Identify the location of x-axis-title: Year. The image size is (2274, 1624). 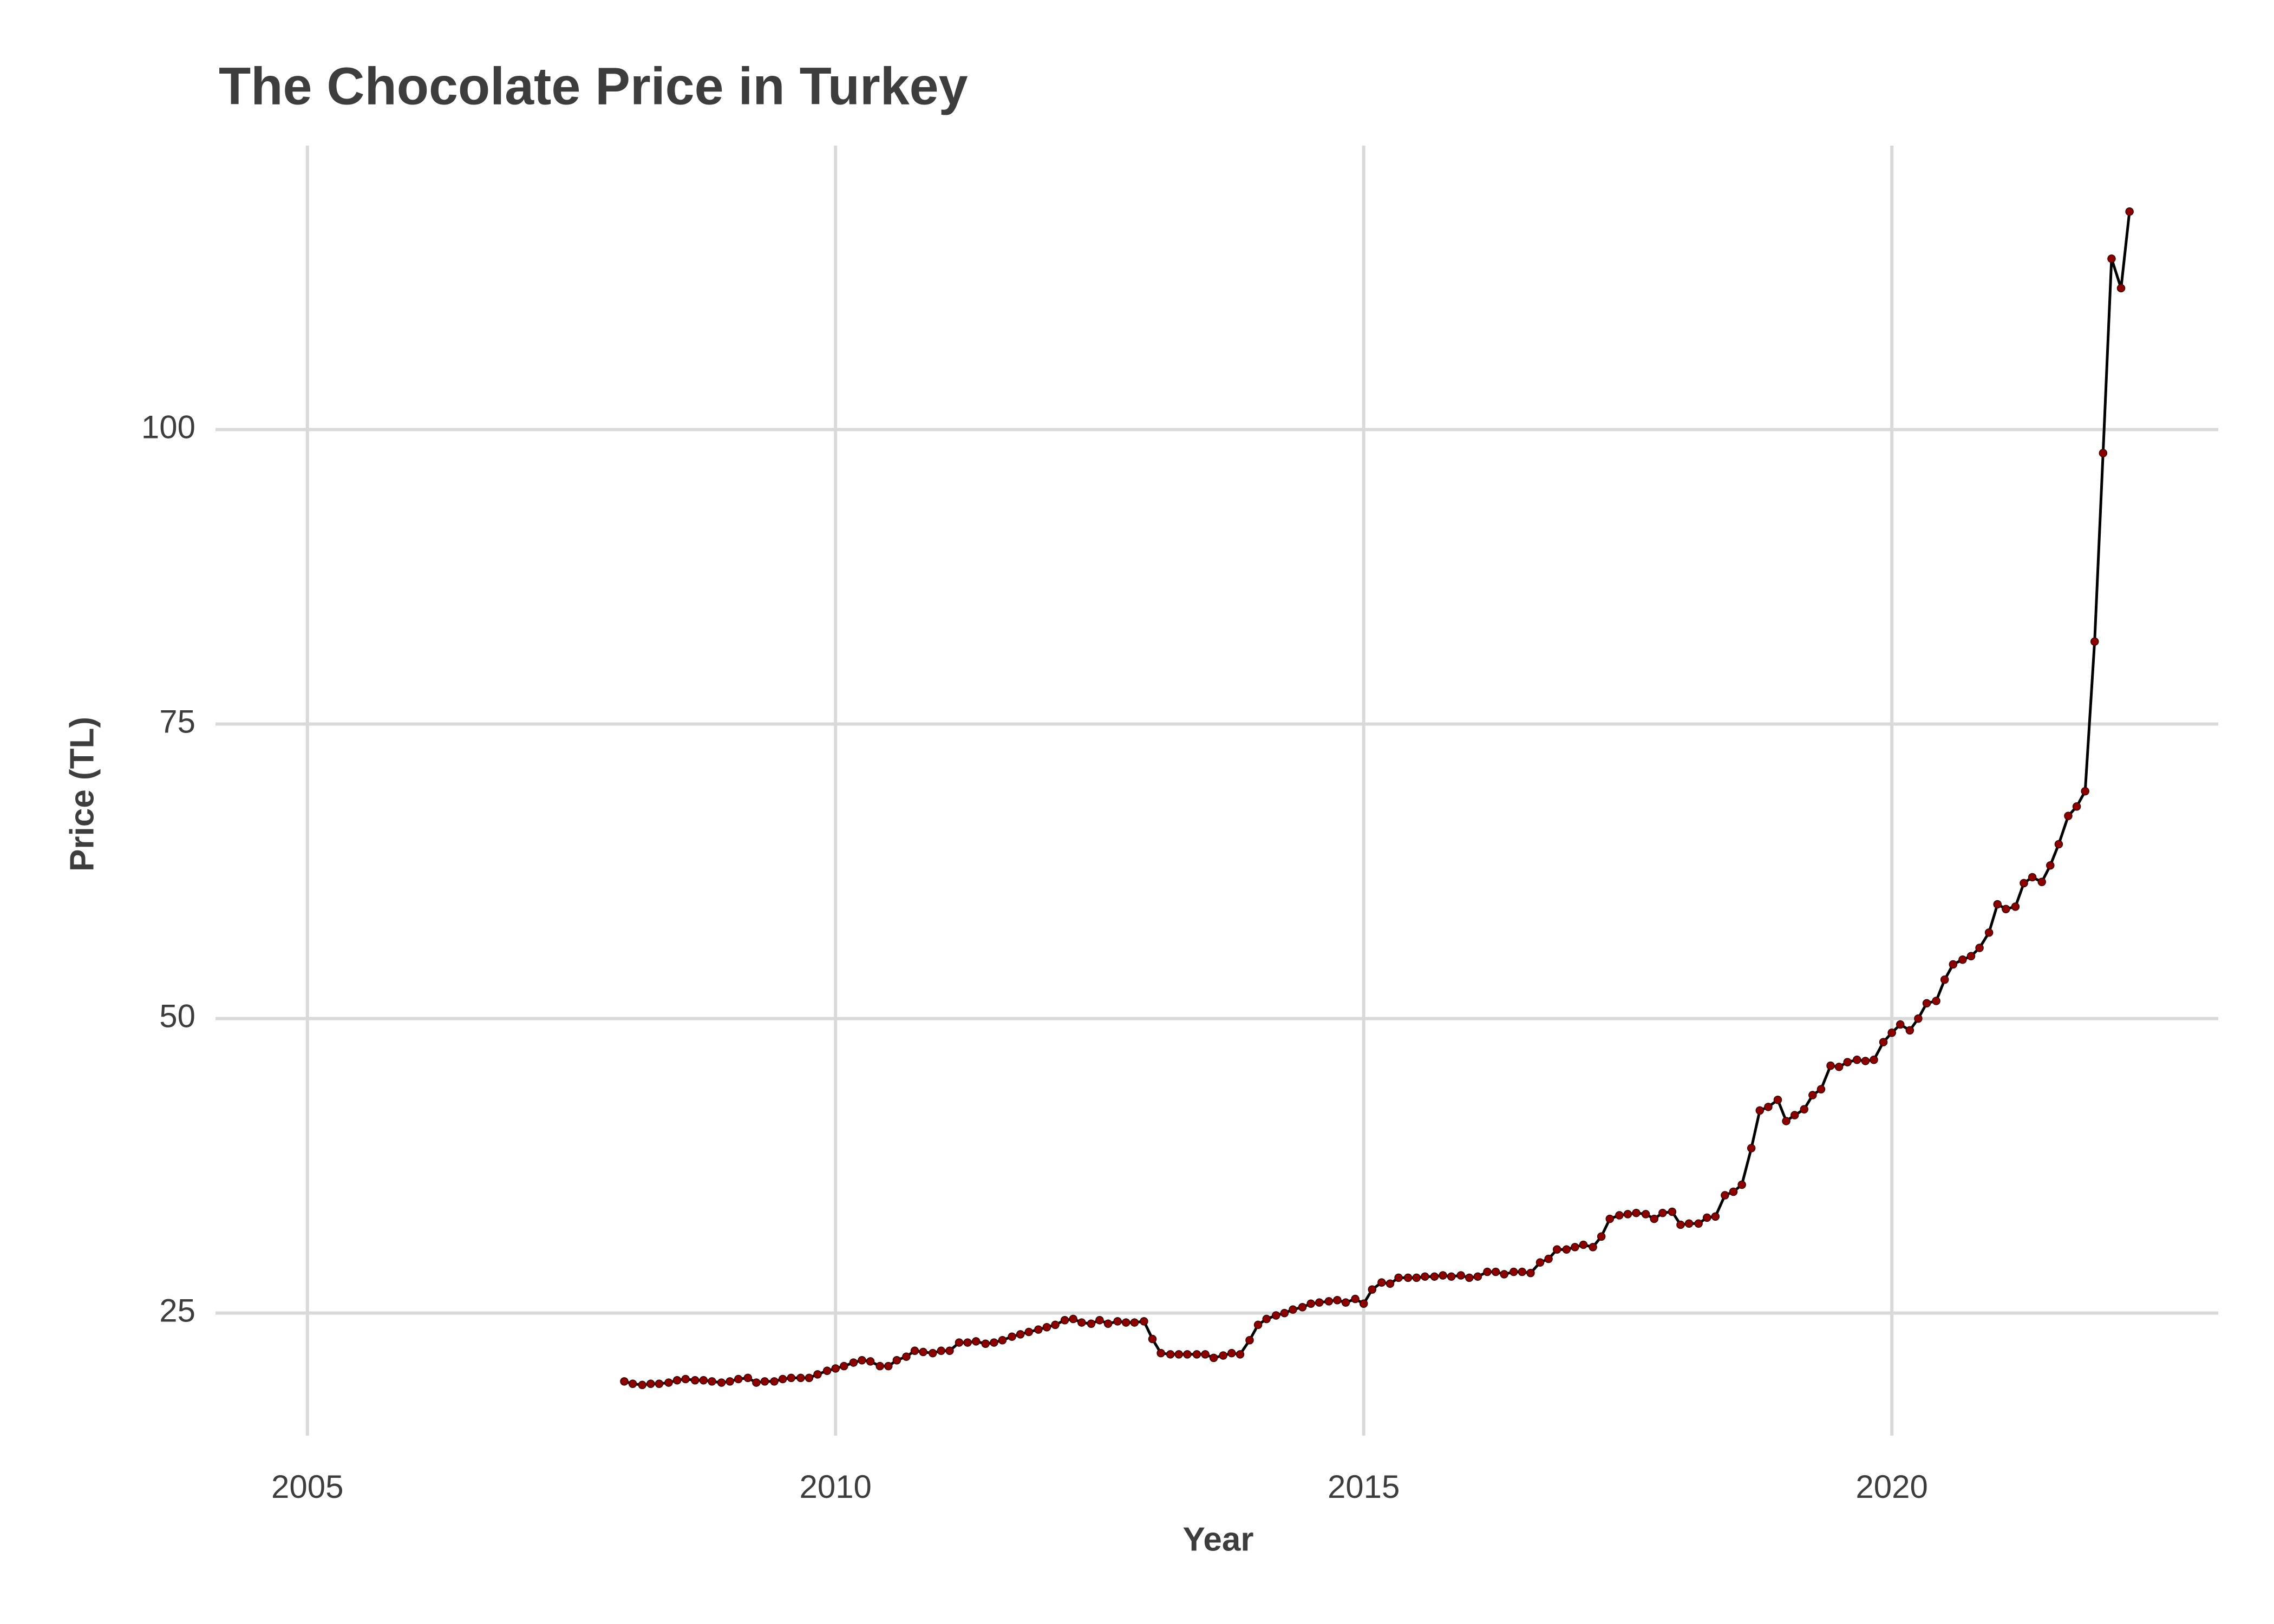
(1217, 1540).